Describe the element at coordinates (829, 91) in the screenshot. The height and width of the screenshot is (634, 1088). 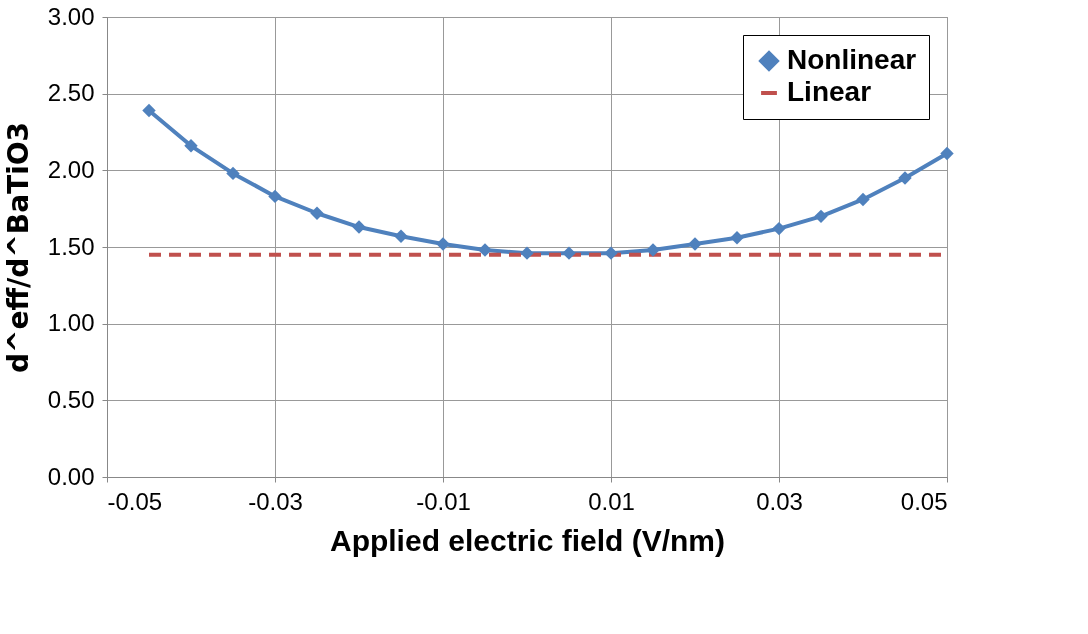
I see `legend-label: Linear` at that location.